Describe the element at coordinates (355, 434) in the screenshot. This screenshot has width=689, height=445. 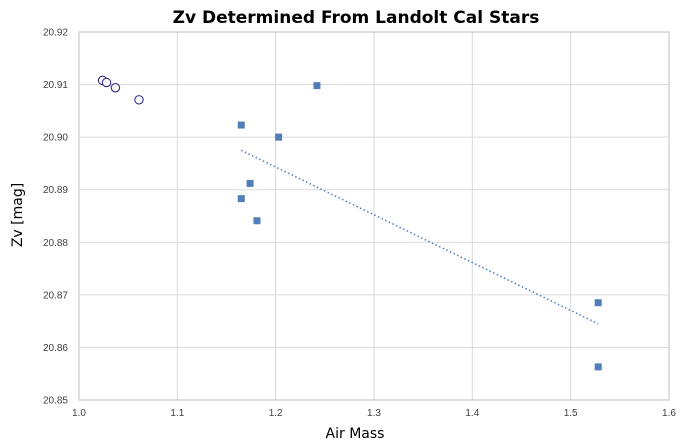
I see `x-axis-title: Air Mass` at that location.